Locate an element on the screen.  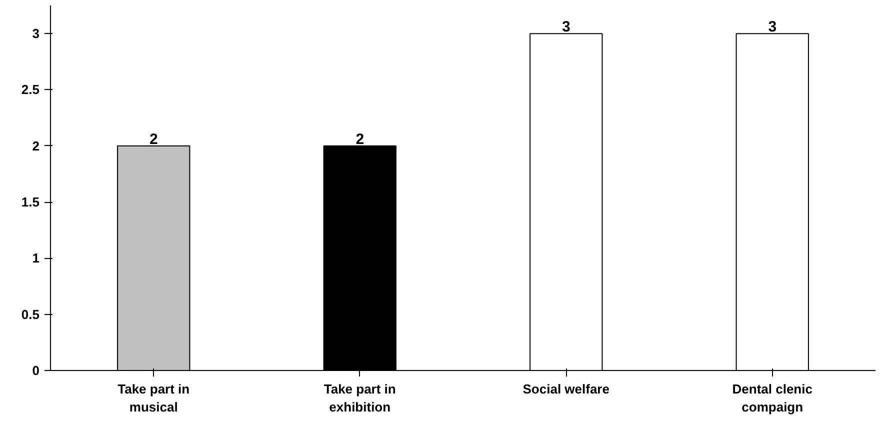
x-tick-label: Take part in exhibition is located at coordinates (360, 398).